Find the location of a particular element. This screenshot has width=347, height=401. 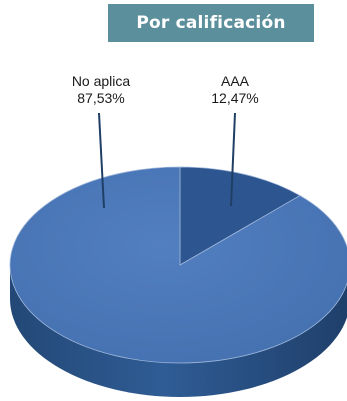

data-label-aaa-name: AAA is located at coordinates (234, 81).